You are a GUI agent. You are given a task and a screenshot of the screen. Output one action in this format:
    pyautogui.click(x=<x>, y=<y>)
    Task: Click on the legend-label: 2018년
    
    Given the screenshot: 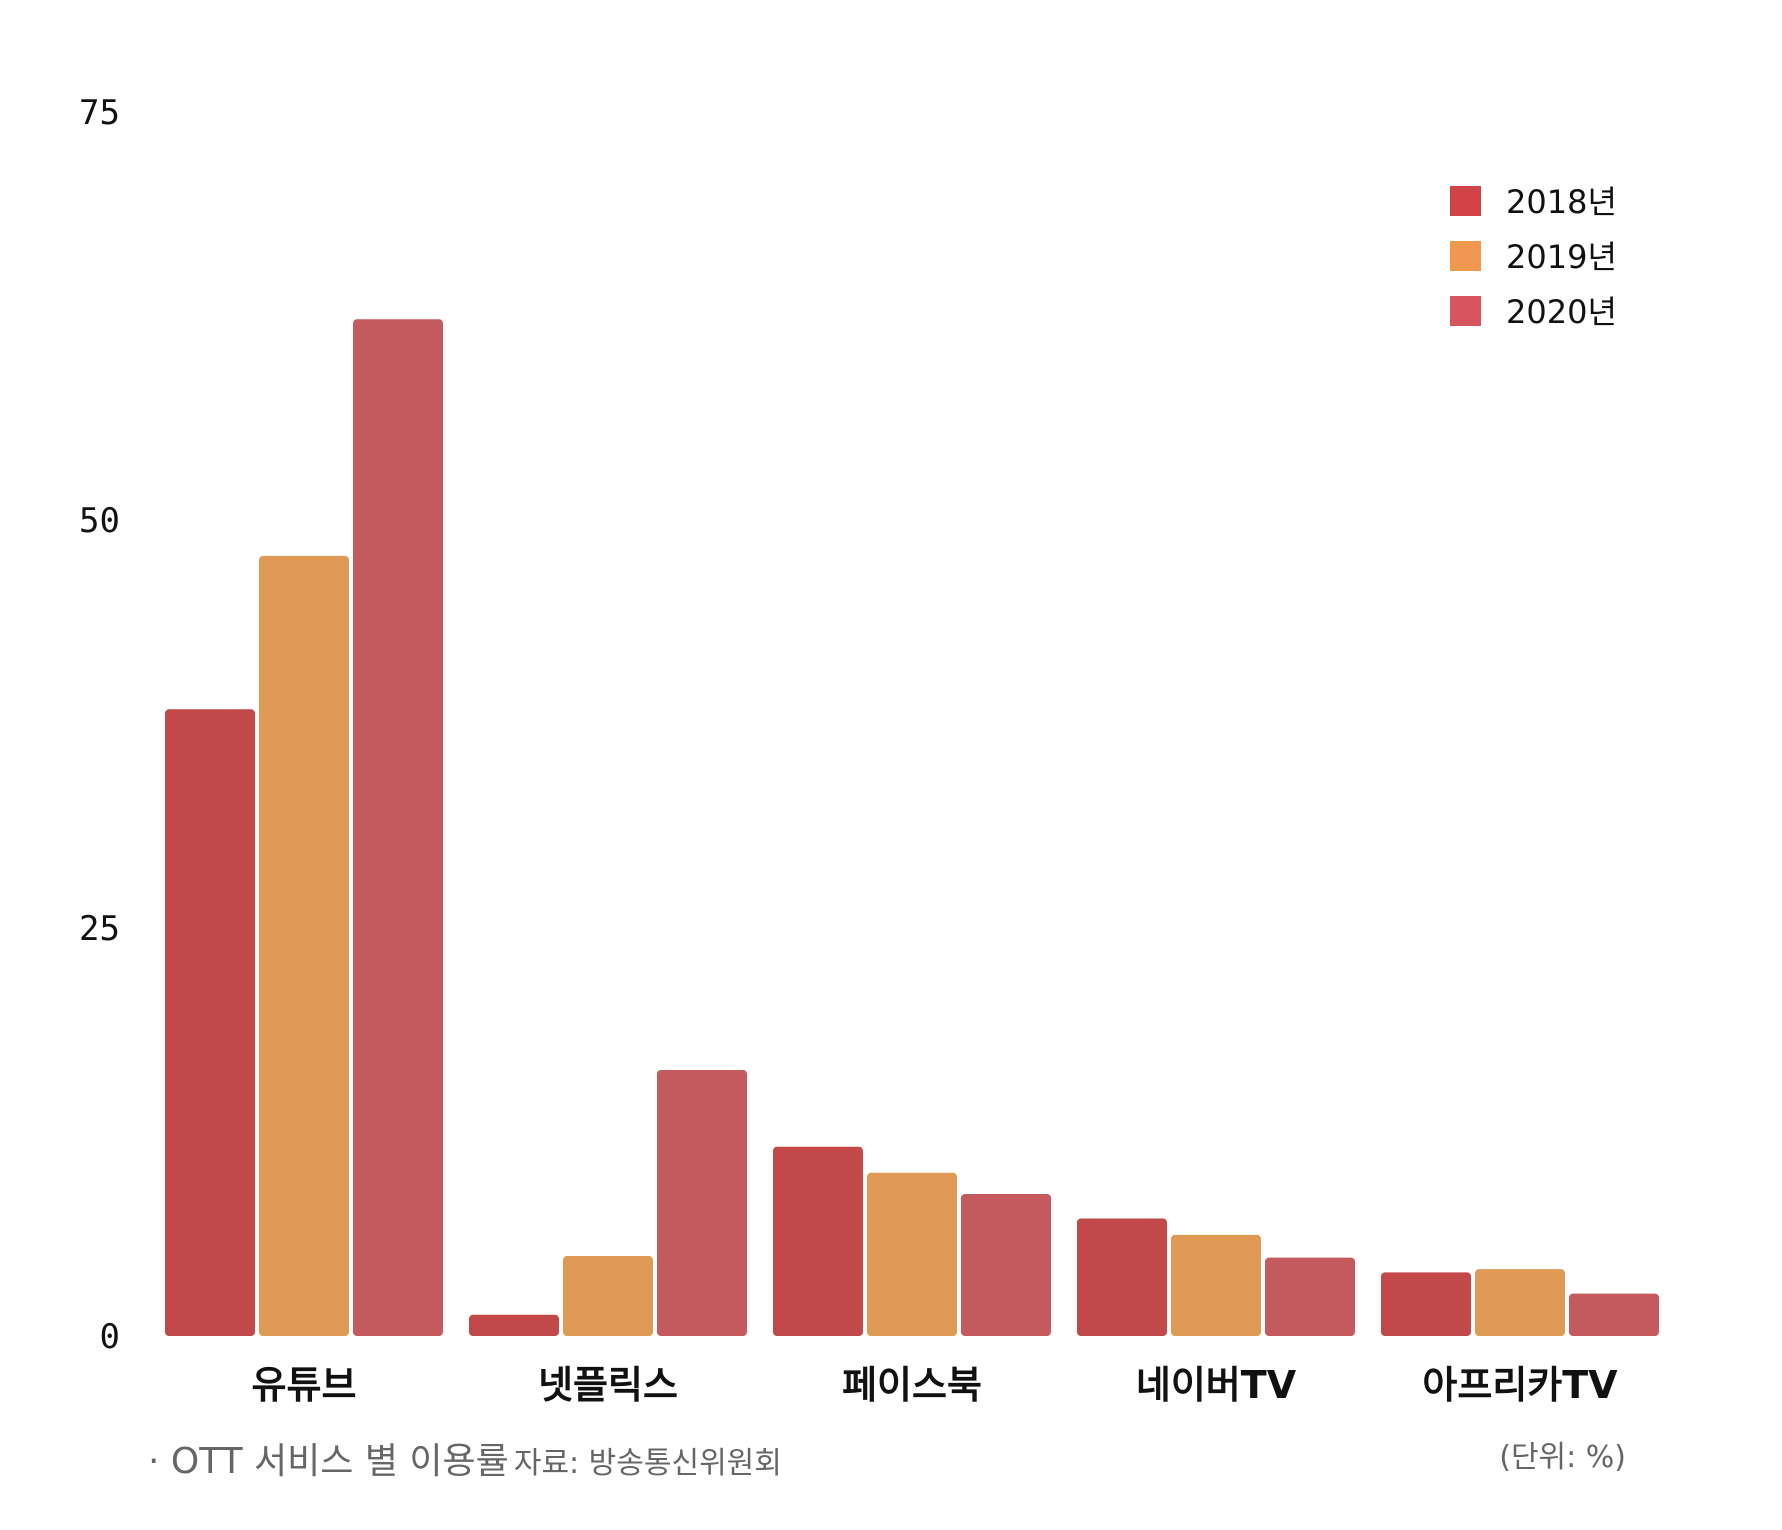 What is the action you would take?
    pyautogui.click(x=1561, y=202)
    